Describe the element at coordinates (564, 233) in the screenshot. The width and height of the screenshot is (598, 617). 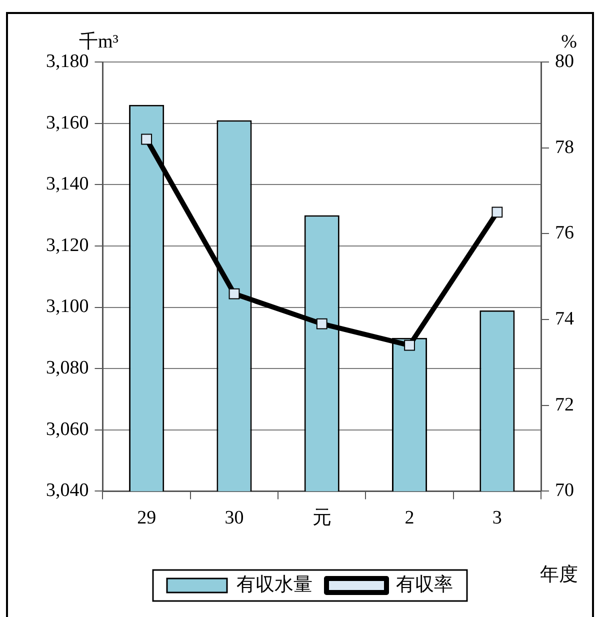
I see `y2-tick-label: 76` at that location.